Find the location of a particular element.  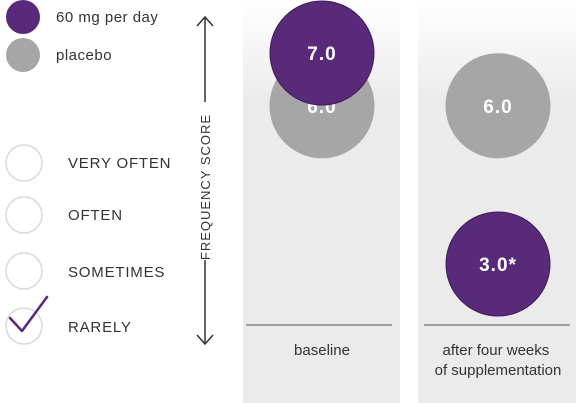

data-label: 6.0 is located at coordinates (497, 107).